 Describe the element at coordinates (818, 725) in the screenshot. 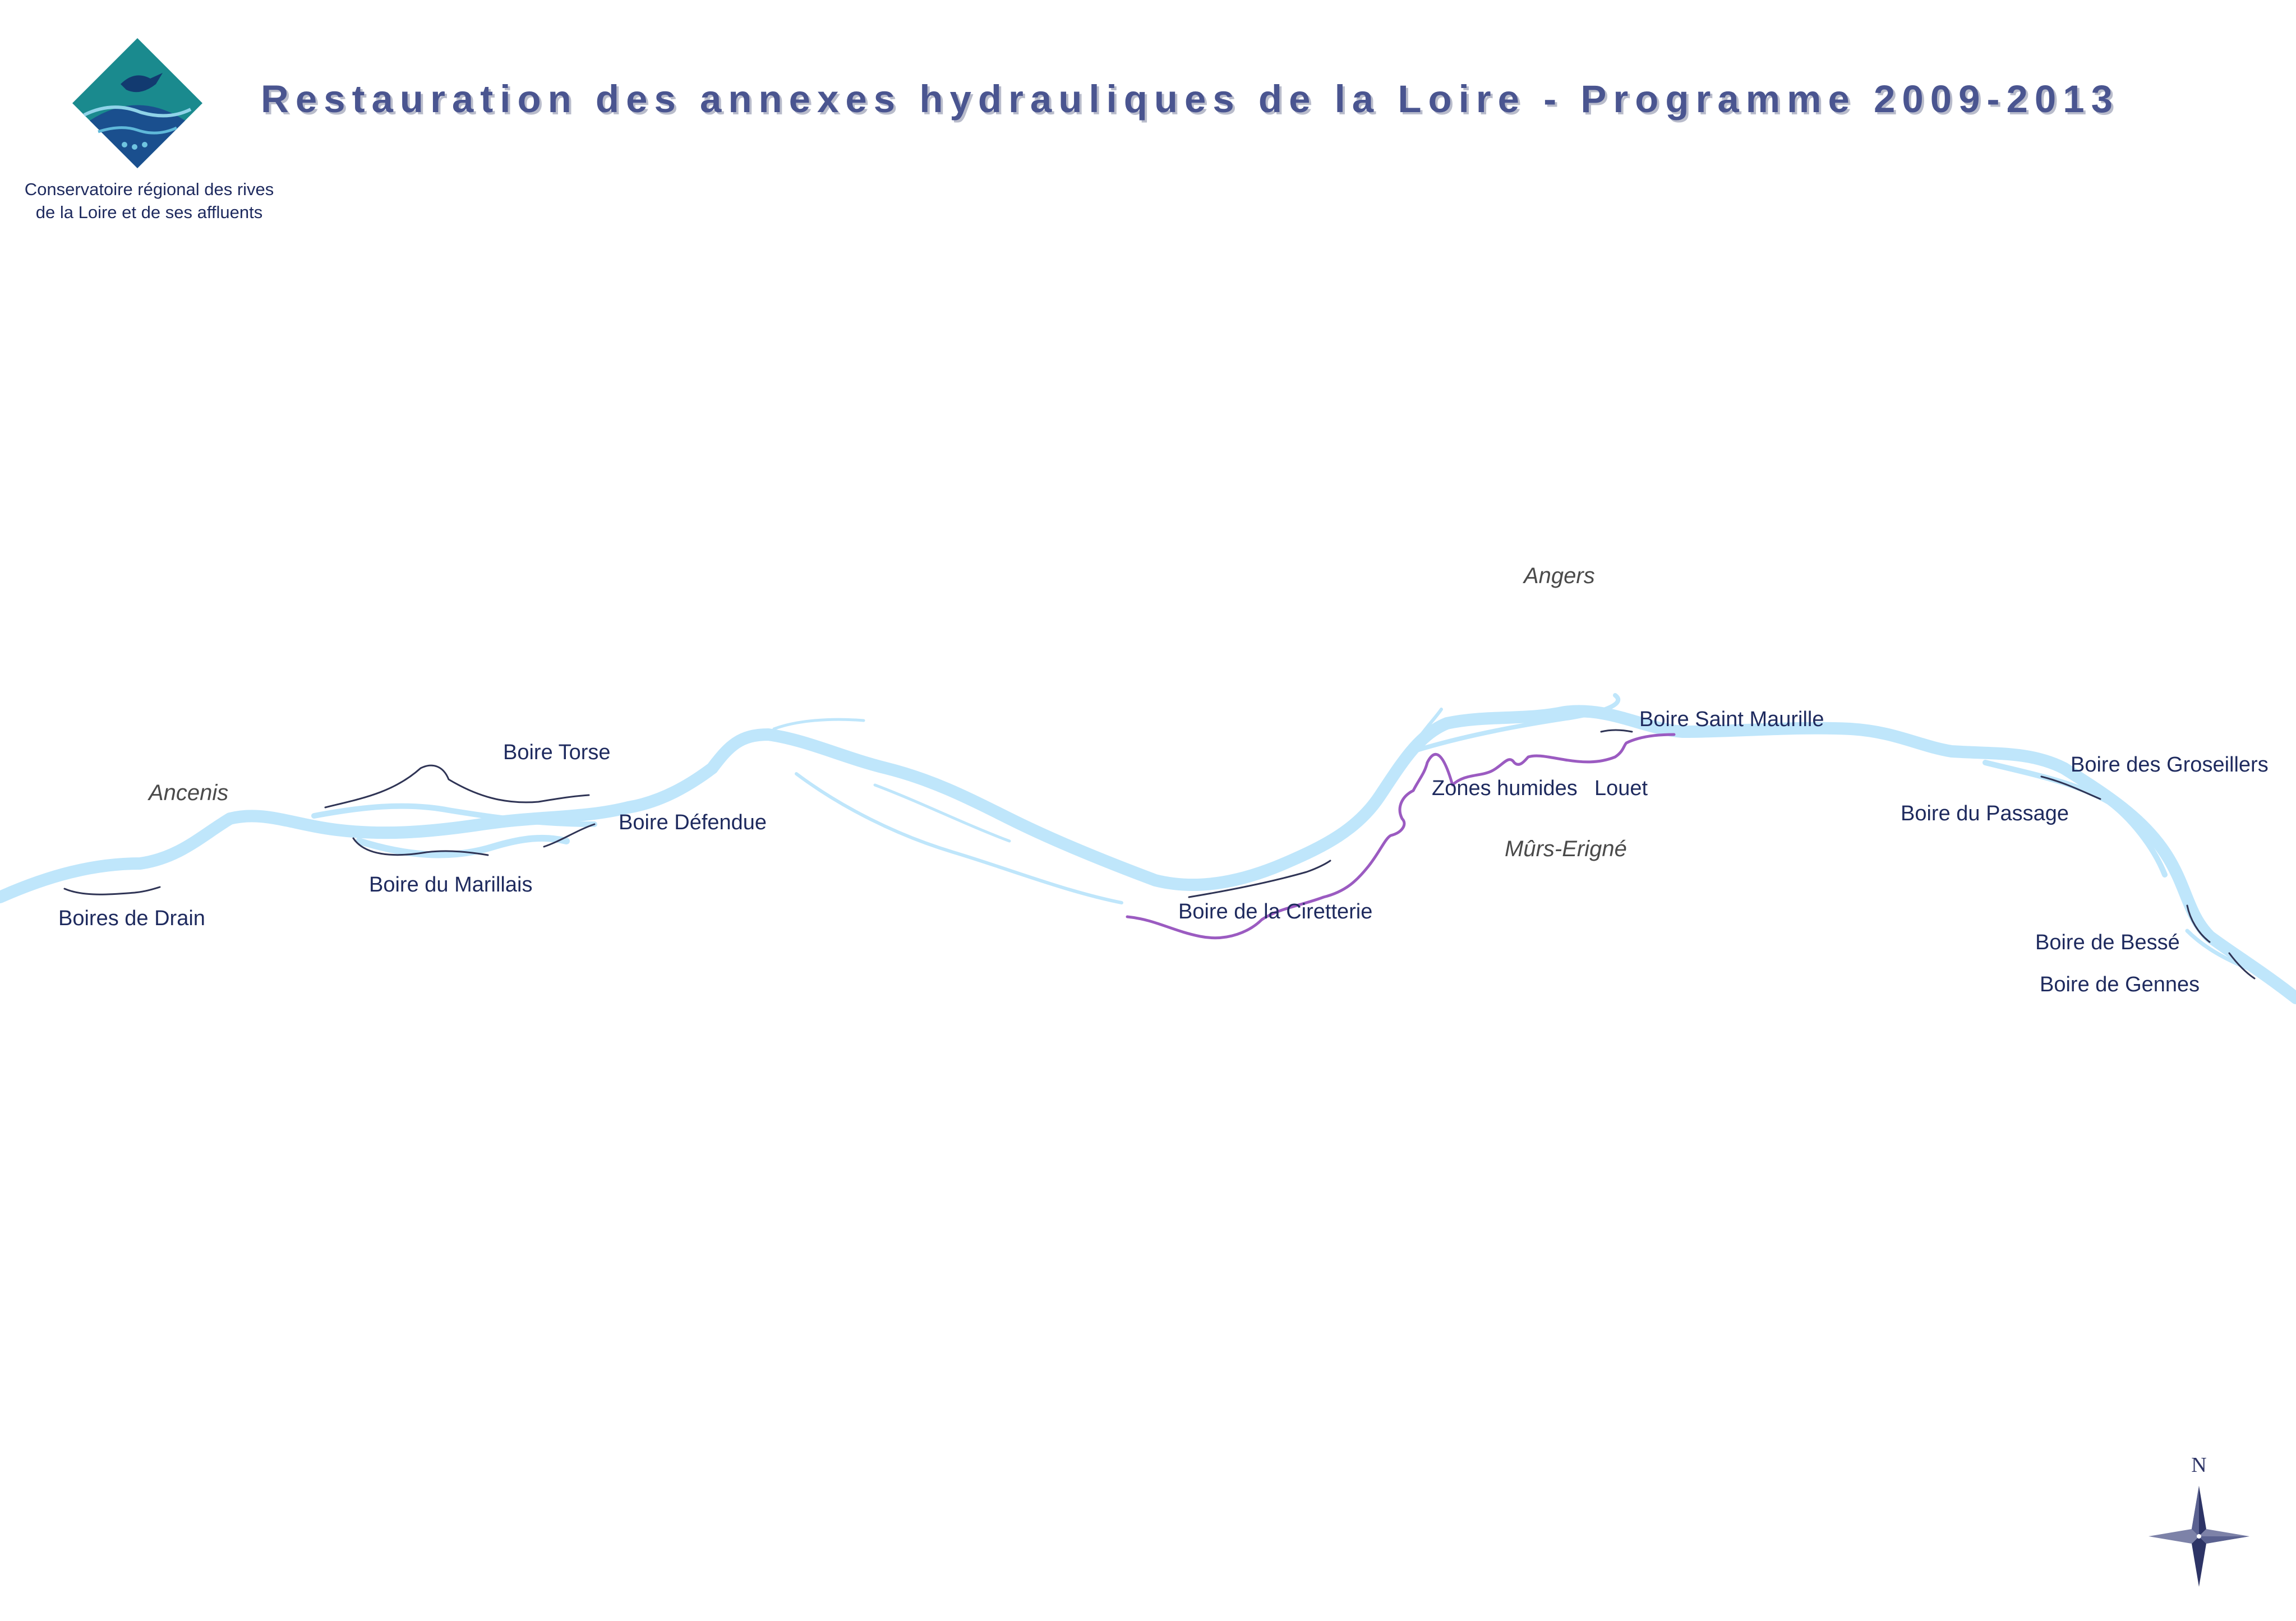

I see `loire-channel-louet-start` at that location.